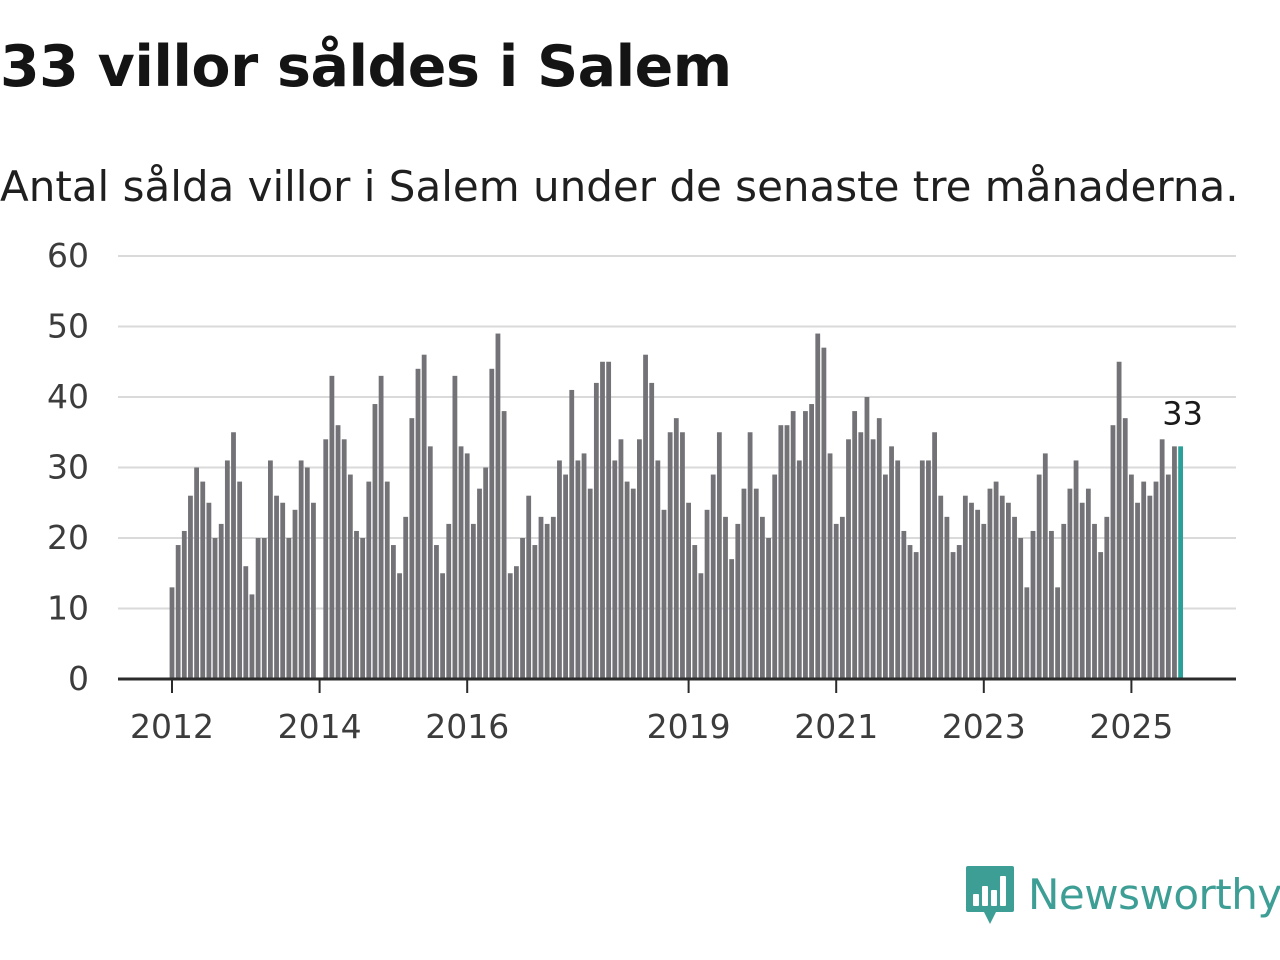  I want to click on x-tick-label-2019: 2019, so click(689, 726).